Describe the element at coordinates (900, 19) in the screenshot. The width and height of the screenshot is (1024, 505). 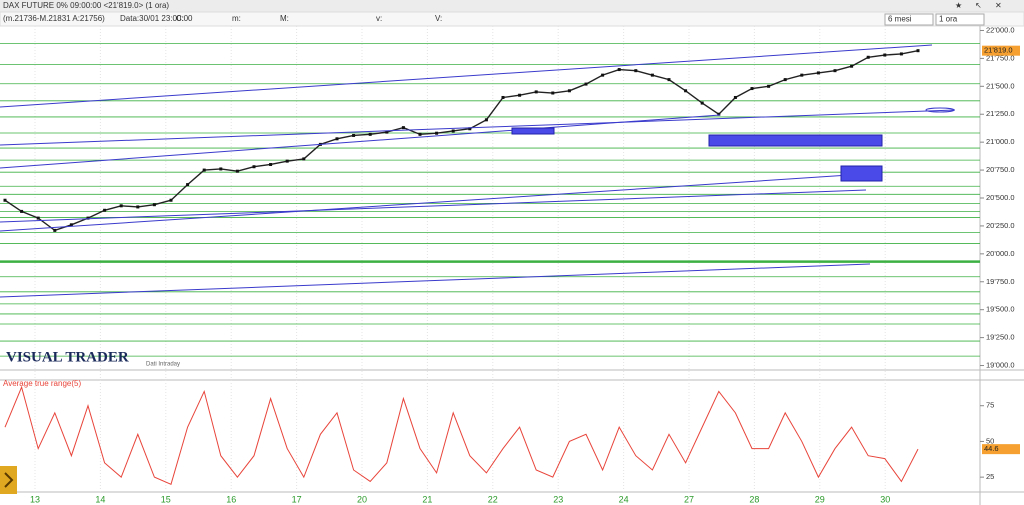
I see `period-label: 6 mesi` at that location.